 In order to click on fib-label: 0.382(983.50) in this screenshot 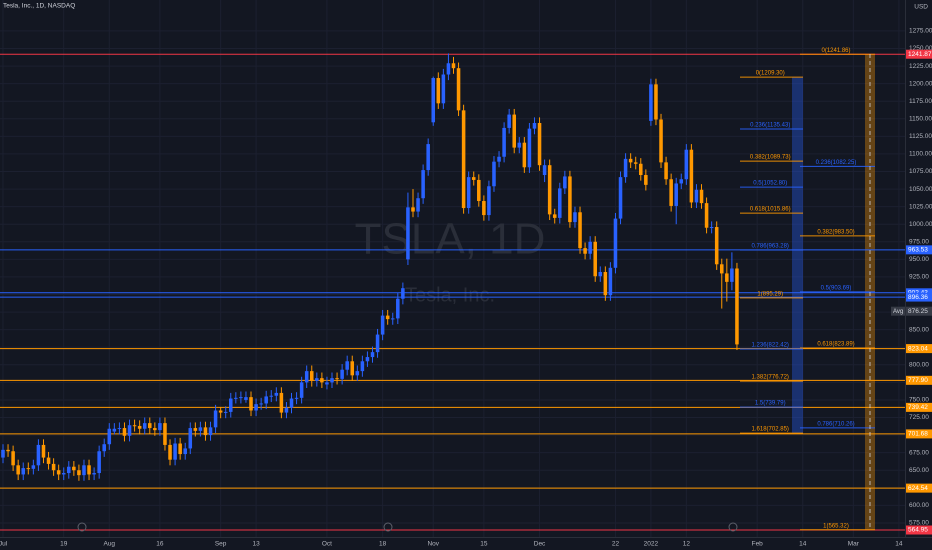, I will do `click(835, 232)`.